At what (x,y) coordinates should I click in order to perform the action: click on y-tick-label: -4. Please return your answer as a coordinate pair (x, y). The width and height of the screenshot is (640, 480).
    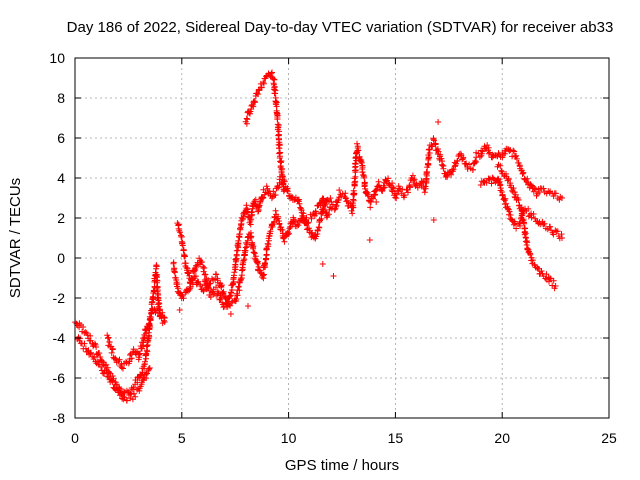
    Looking at the image, I should click on (59, 338).